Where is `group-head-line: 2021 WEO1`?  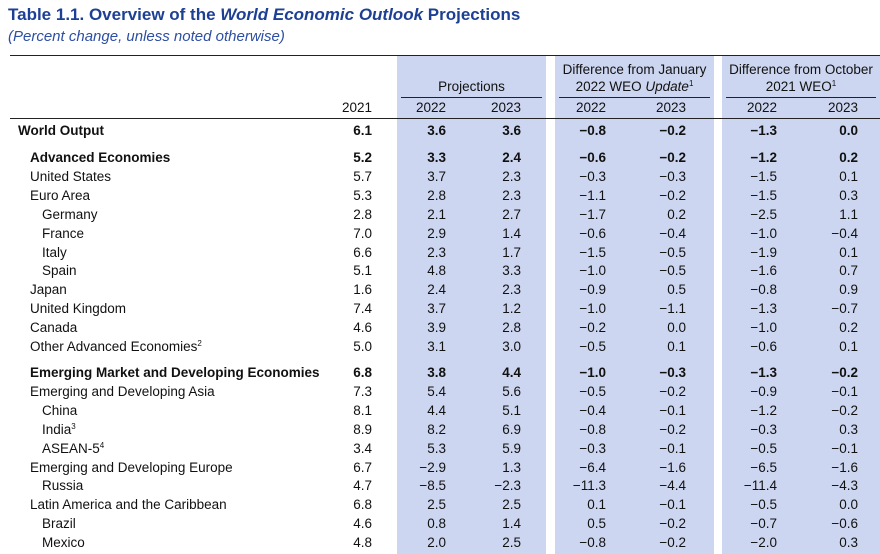
group-head-line: 2021 WEO1 is located at coordinates (801, 86).